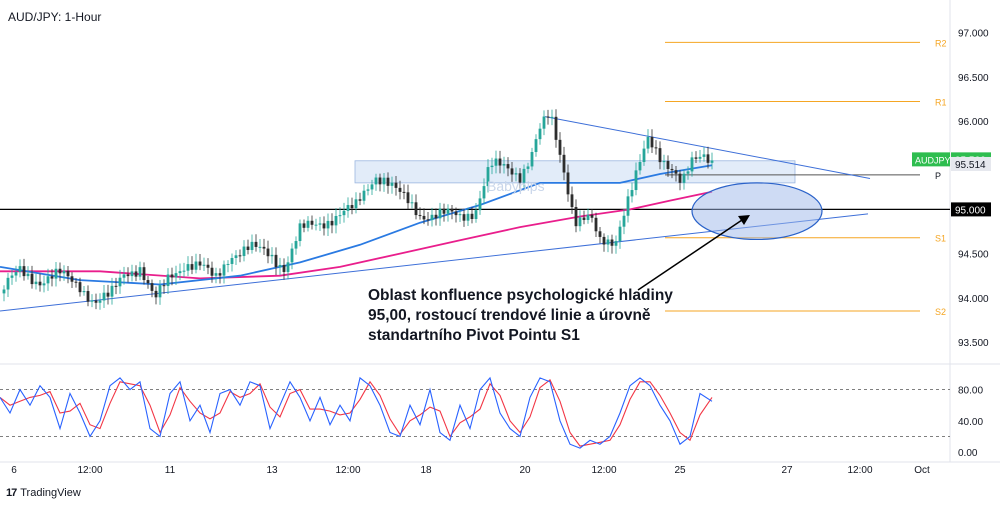  What do you see at coordinates (971, 209) in the screenshot?
I see `level-95-badge-bg` at bounding box center [971, 209].